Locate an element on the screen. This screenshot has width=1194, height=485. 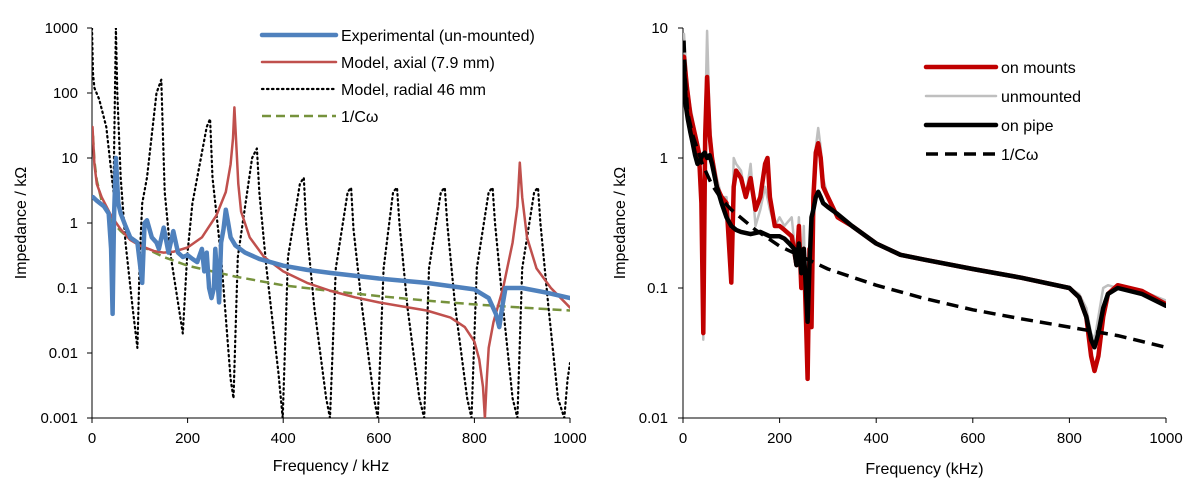
series-line-1-c is located at coordinates (331, 223).